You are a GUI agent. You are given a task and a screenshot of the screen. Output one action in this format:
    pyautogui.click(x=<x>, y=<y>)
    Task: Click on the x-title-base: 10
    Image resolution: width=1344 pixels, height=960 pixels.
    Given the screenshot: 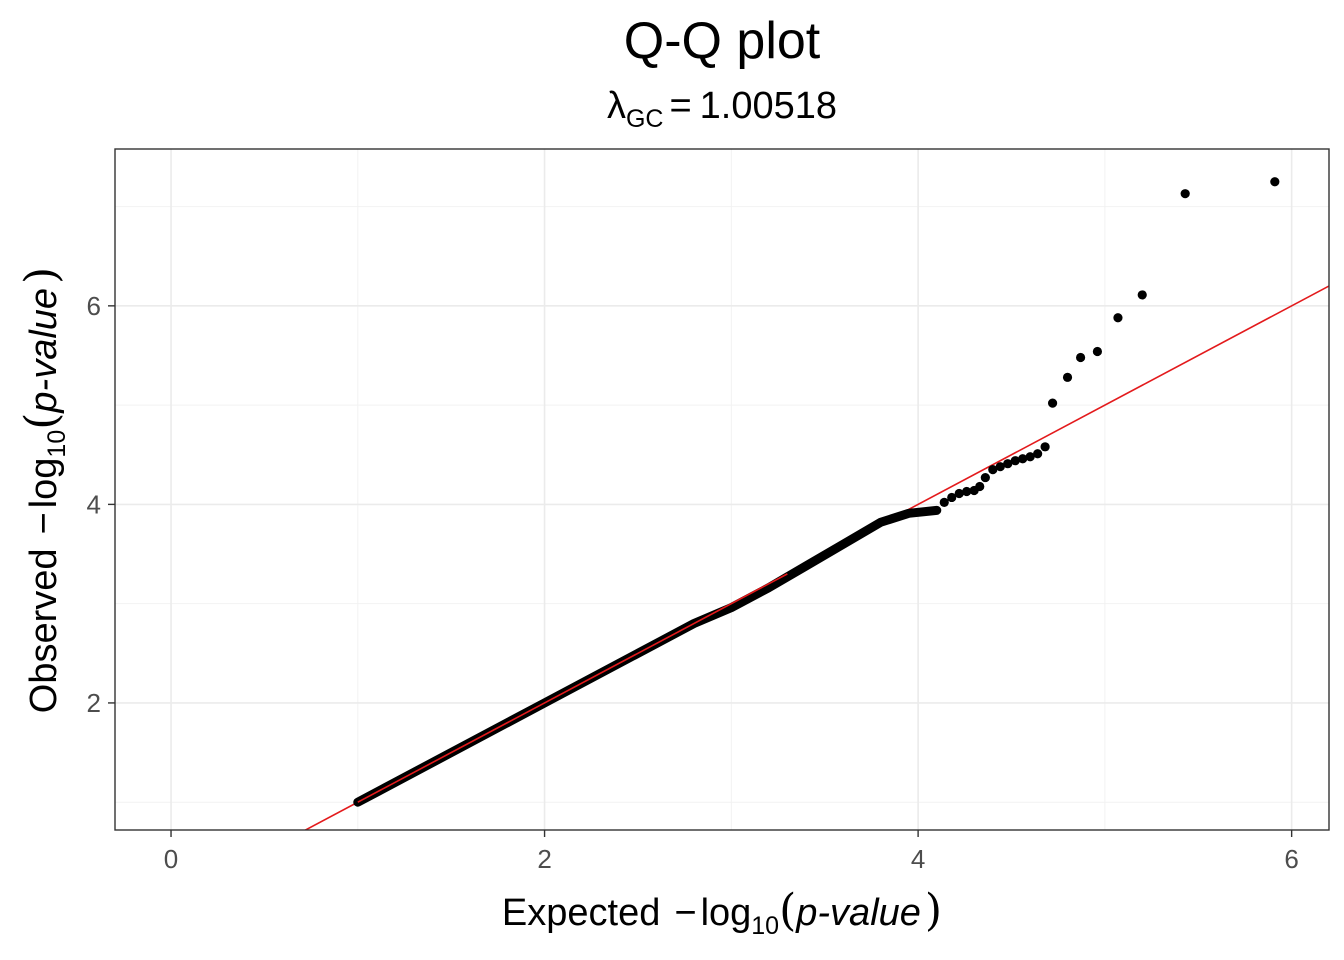 What is the action you would take?
    pyautogui.click(x=765, y=926)
    